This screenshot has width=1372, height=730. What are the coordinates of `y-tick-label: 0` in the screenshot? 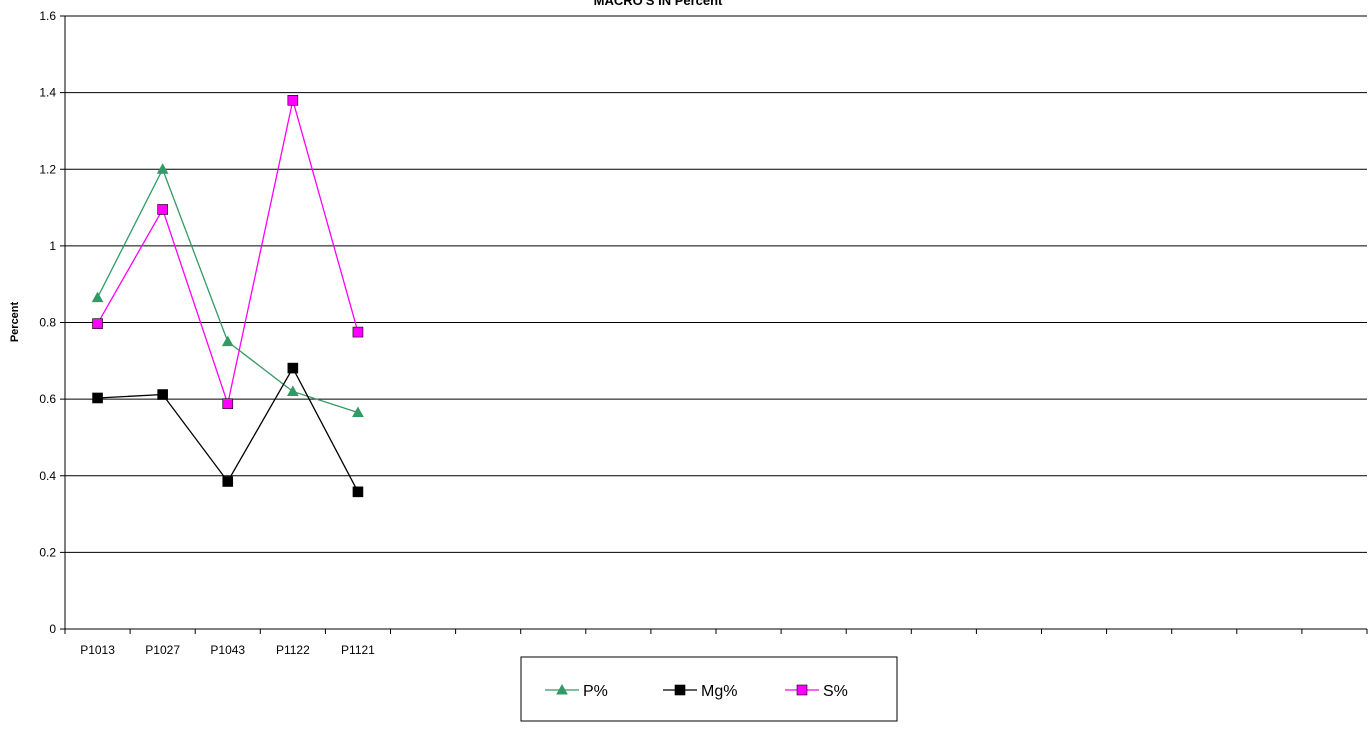 It's located at (52, 629).